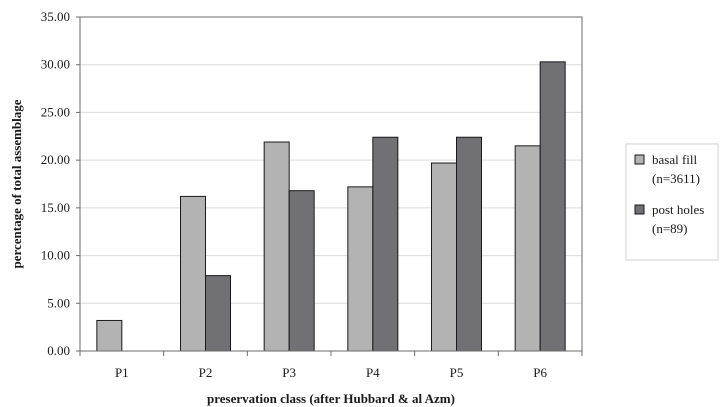  Describe the element at coordinates (58, 302) in the screenshot. I see `y-tick-label: 5.00` at that location.